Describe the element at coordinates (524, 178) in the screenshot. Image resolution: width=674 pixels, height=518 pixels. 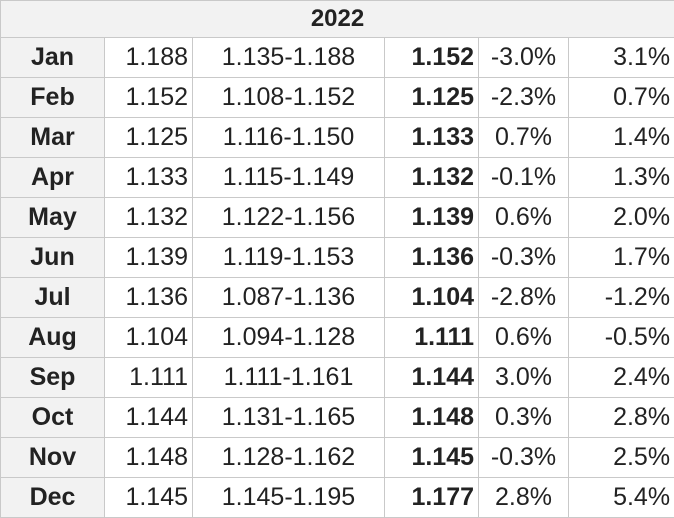
I see `monthly-change-cell: -0.1%` at that location.